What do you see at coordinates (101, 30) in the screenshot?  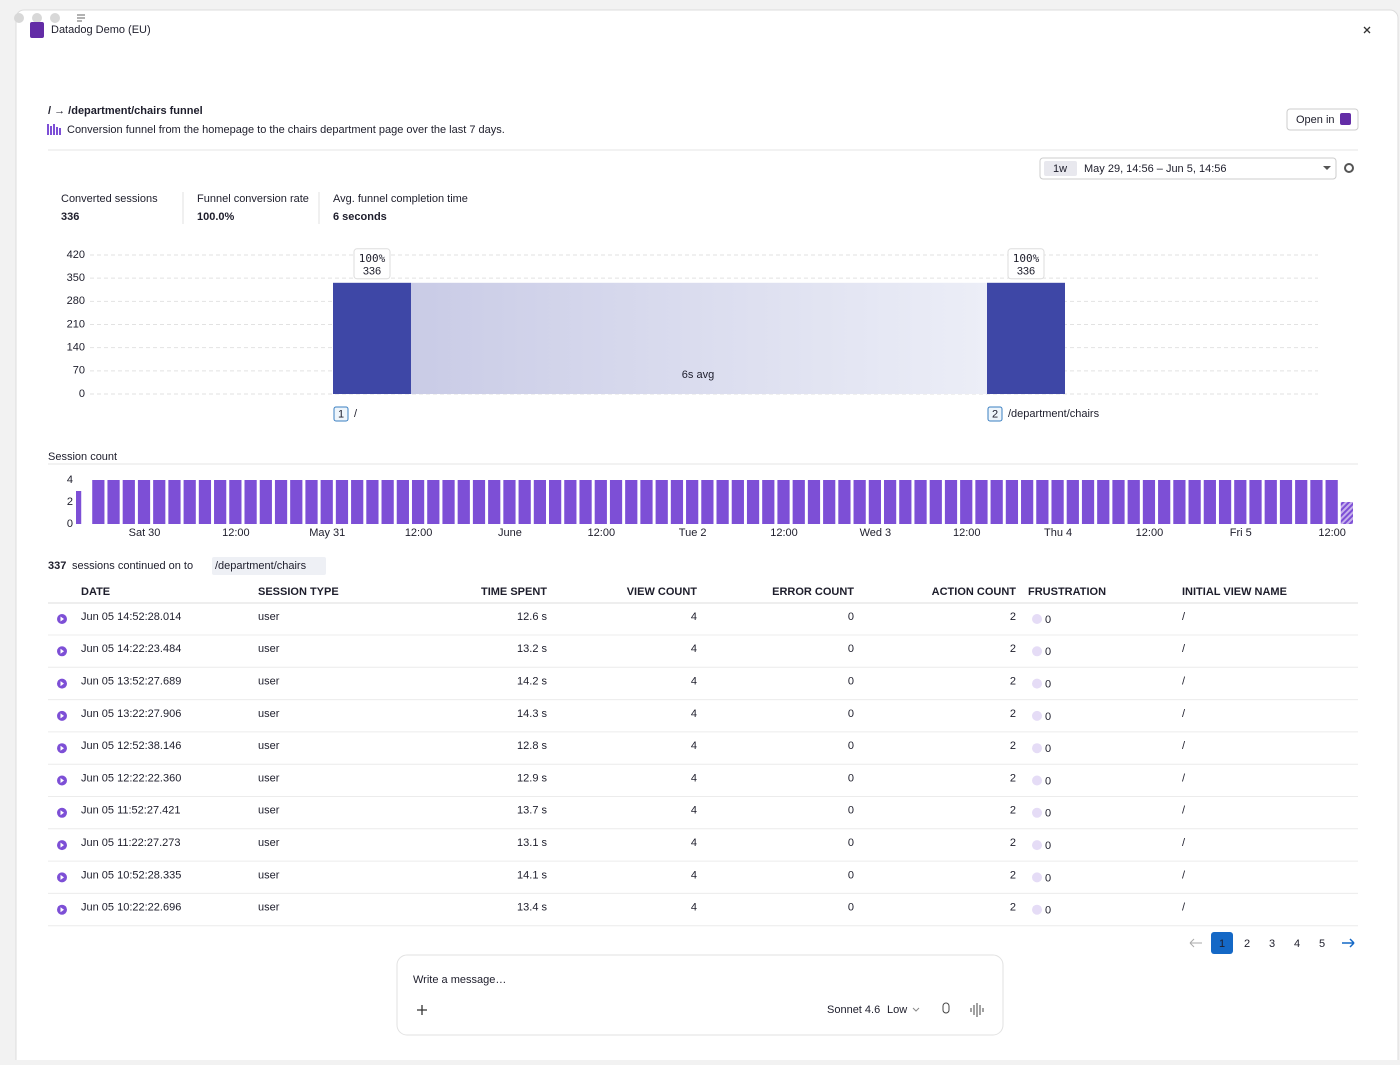 I see `window-title: Datadog Demo (EU)` at bounding box center [101, 30].